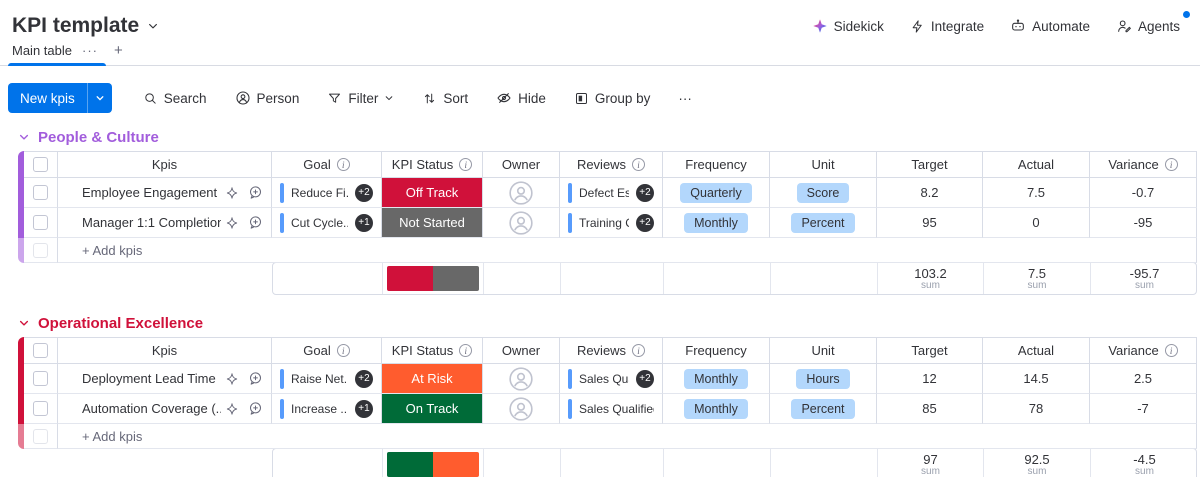  Describe the element at coordinates (612, 98) in the screenshot. I see `group-by-button: Group by` at that location.